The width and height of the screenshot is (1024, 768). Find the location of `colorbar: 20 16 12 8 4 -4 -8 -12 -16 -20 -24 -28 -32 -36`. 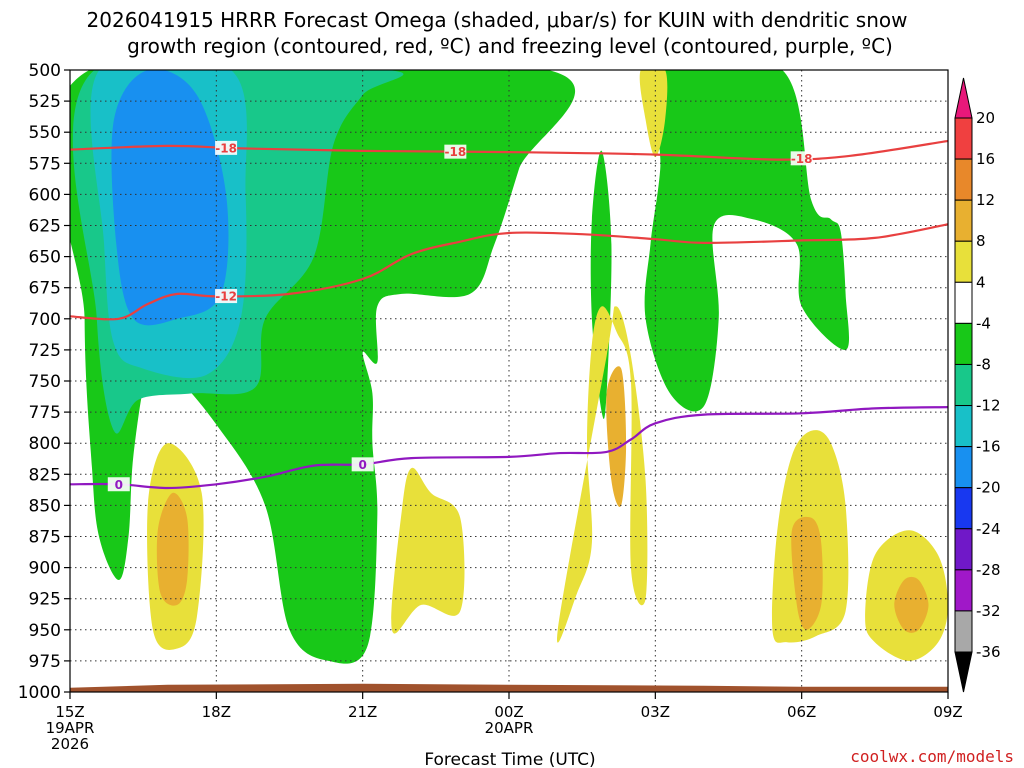

colorbar: 20 16 12 8 4 -4 -8 -12 -16 -20 -24 -28 -32 -36 is located at coordinates (977, 385).